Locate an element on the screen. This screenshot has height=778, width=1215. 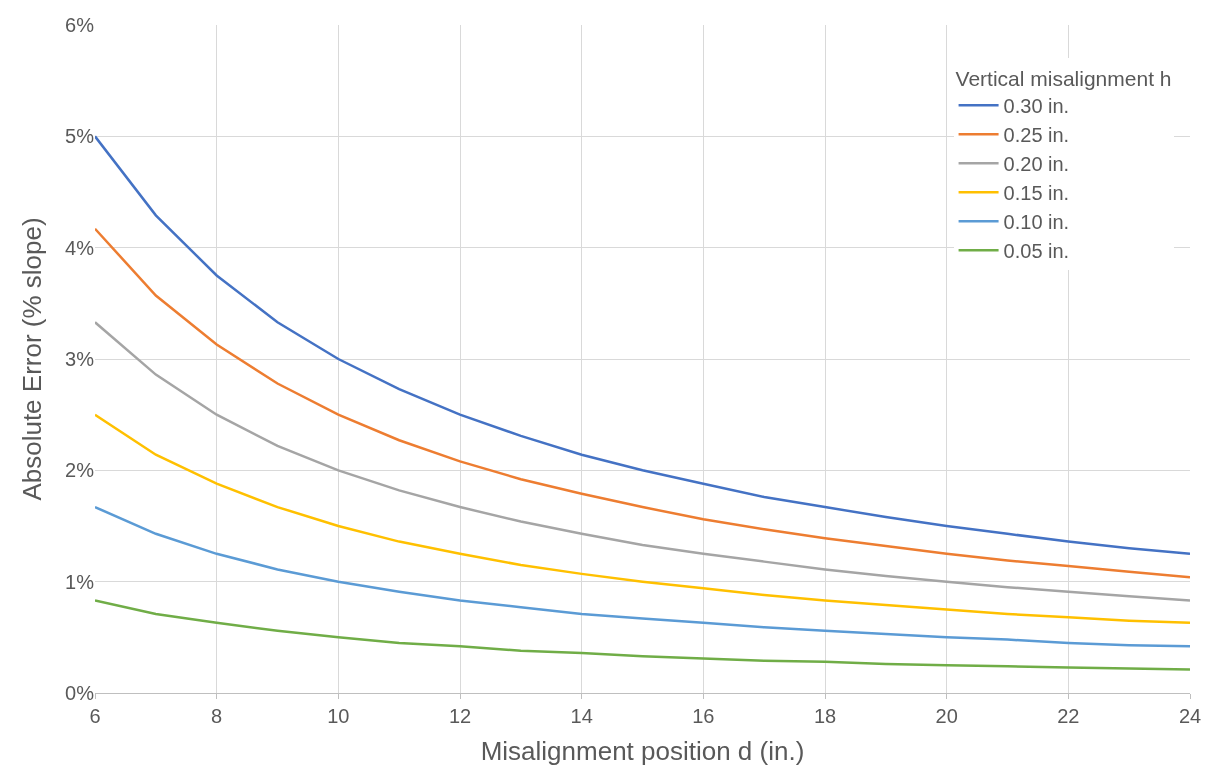
legend-label: 0.15 in. is located at coordinates (1036, 193).